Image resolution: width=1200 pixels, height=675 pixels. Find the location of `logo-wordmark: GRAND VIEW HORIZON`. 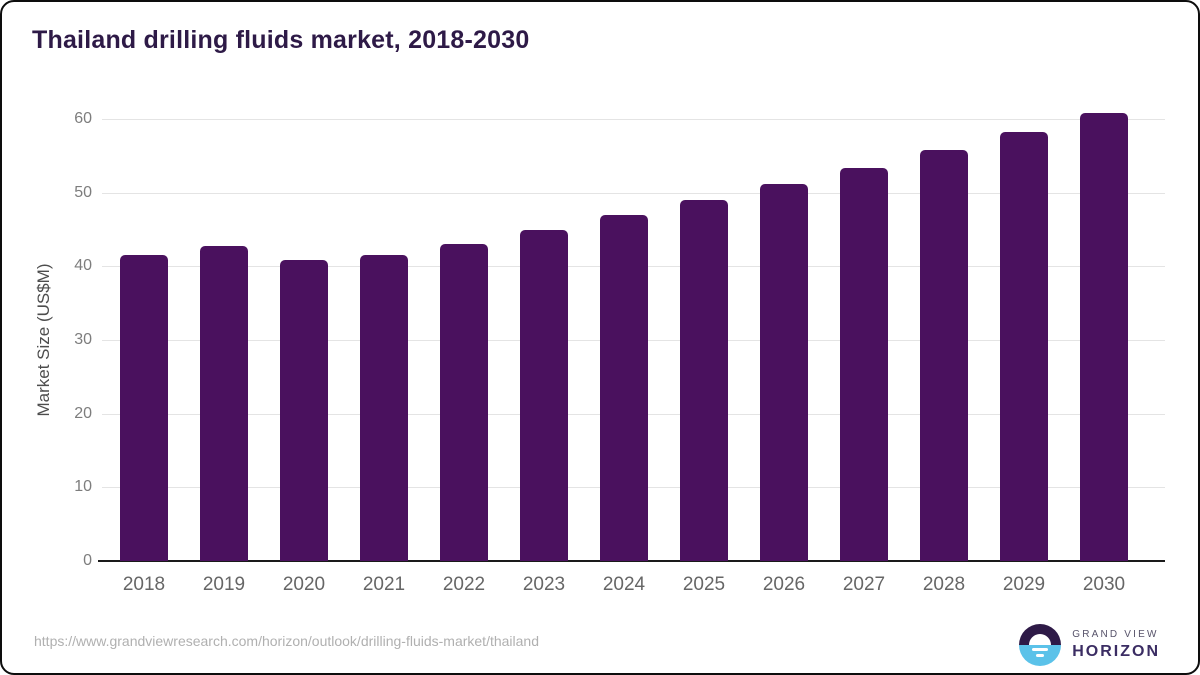

logo-wordmark: GRAND VIEW HORIZON is located at coordinates (1116, 645).